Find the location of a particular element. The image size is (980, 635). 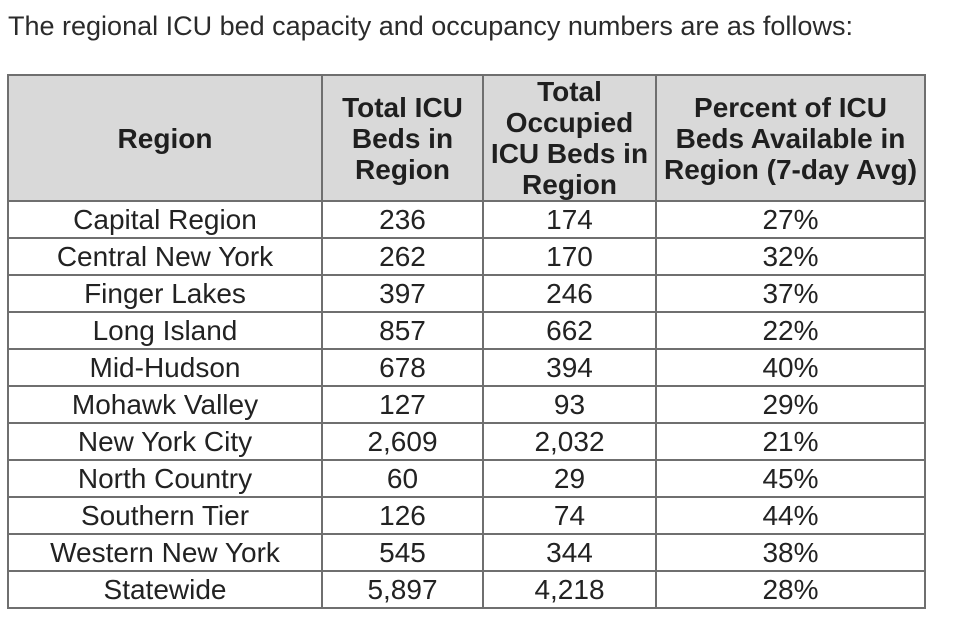

cell-percent-available: 22% is located at coordinates (790, 330).